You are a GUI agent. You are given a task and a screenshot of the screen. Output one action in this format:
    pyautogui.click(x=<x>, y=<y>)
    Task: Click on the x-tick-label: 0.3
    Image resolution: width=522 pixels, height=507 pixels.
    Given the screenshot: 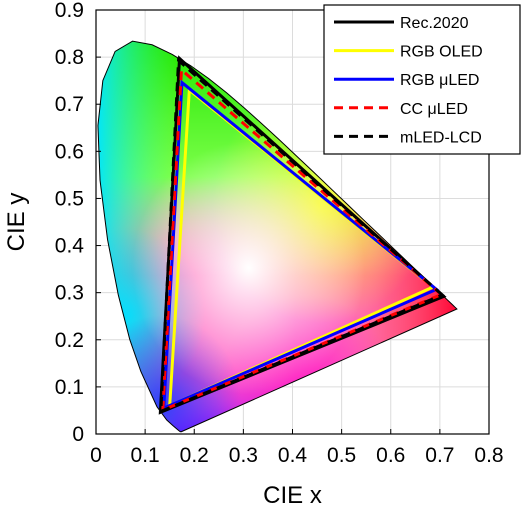 What is the action you would take?
    pyautogui.click(x=243, y=455)
    